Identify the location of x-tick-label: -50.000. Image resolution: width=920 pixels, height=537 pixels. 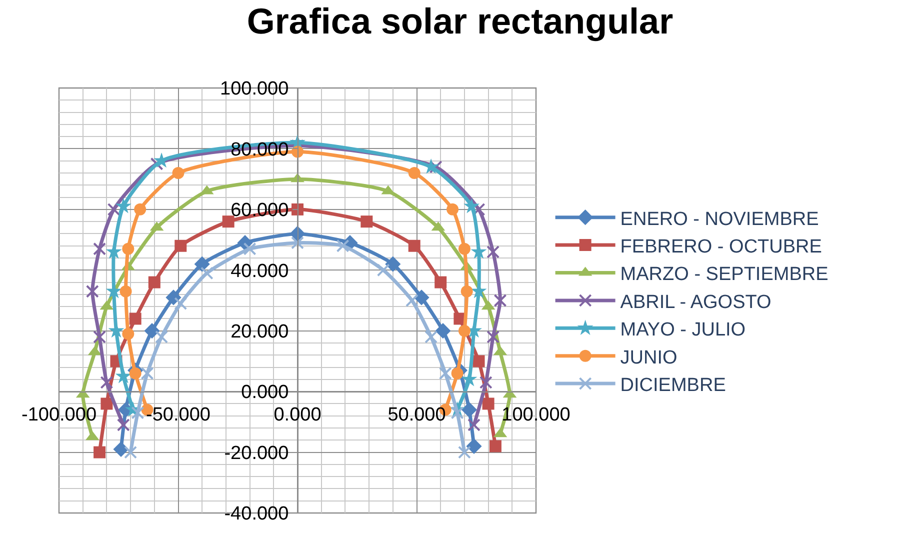
(178, 415).